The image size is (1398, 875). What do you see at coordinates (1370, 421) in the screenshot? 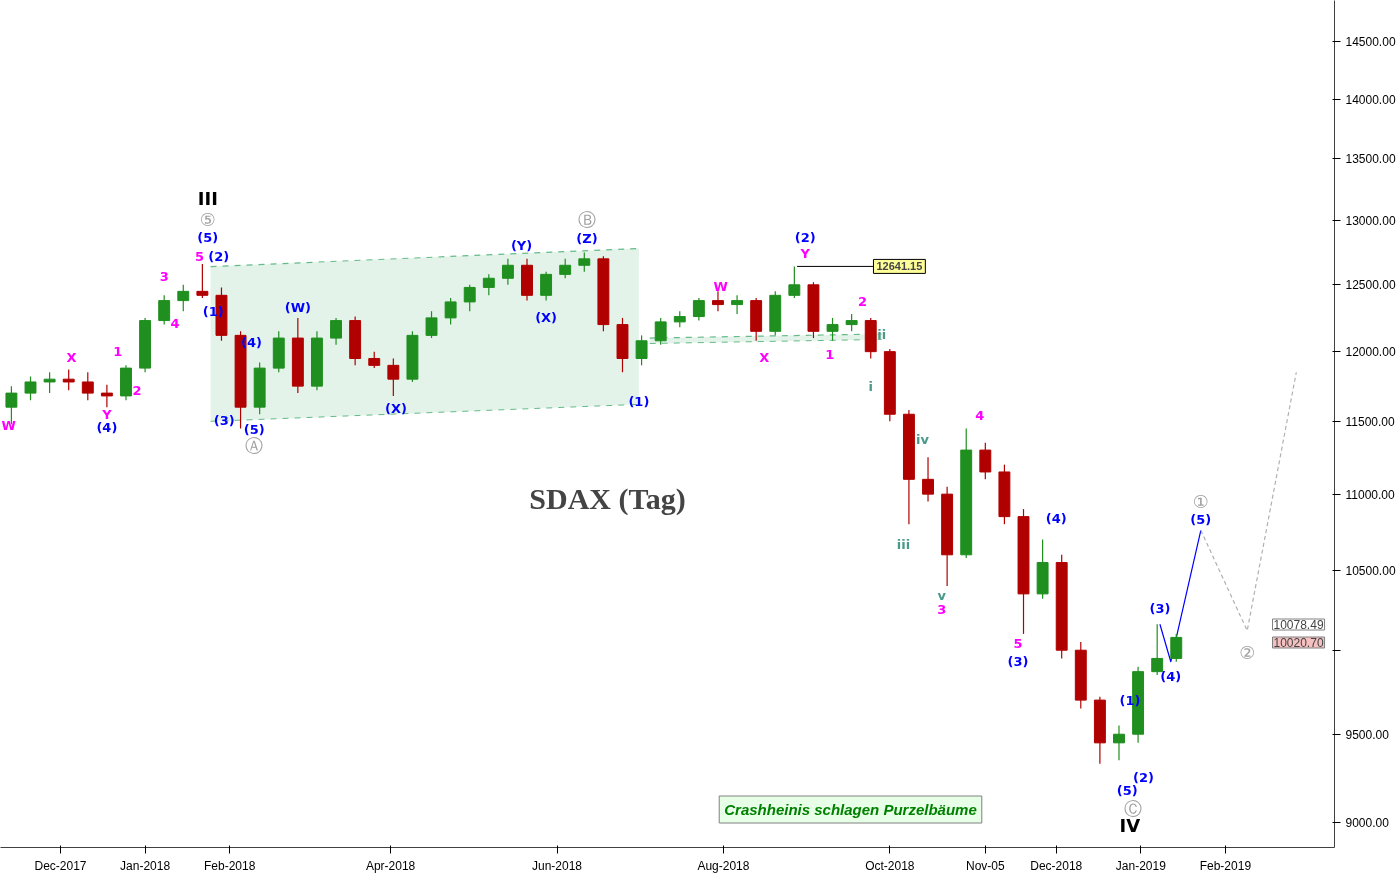
I see `y-tick-label: 11500.00` at bounding box center [1370, 421].